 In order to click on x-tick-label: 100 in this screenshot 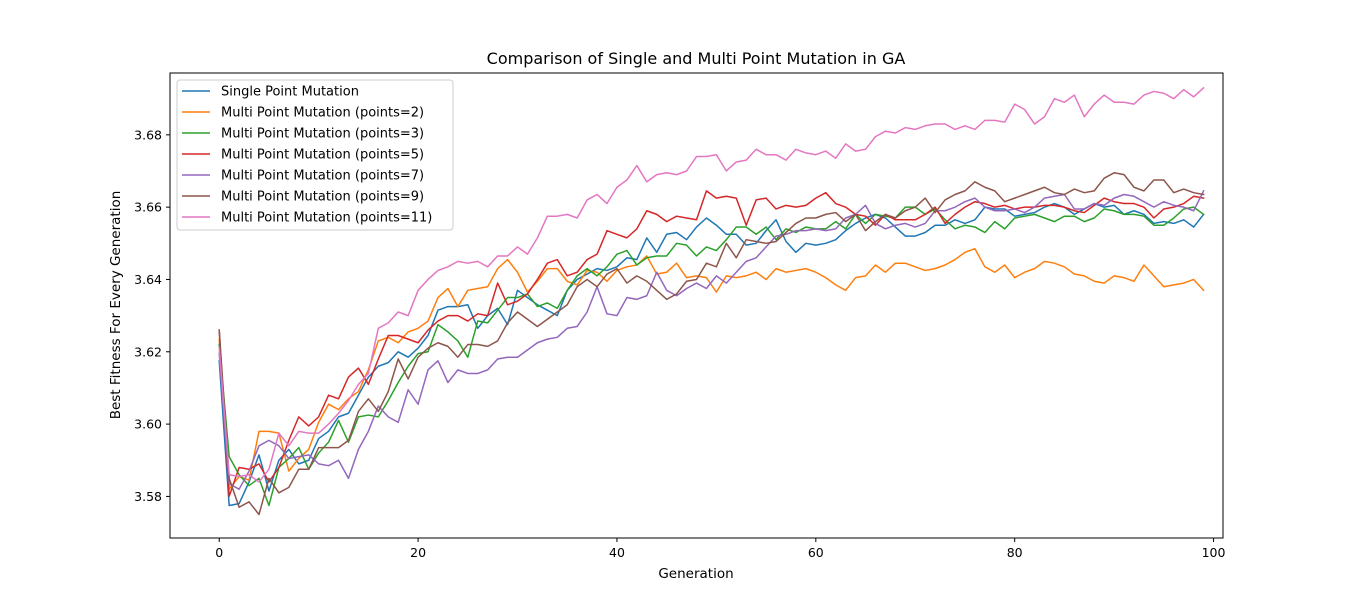, I will do `click(1214, 552)`.